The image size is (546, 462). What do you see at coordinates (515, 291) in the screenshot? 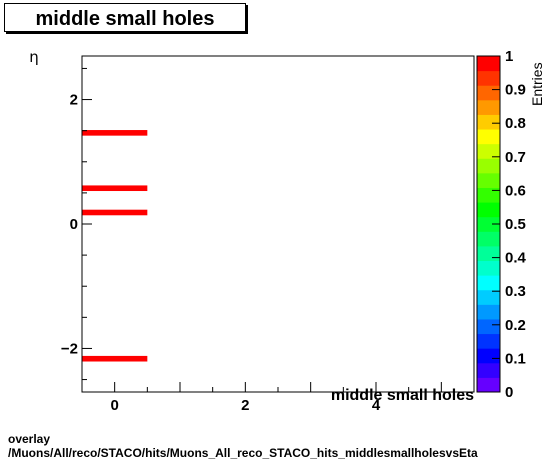
I see `color-scale-tick-label: 0.3` at bounding box center [515, 291].